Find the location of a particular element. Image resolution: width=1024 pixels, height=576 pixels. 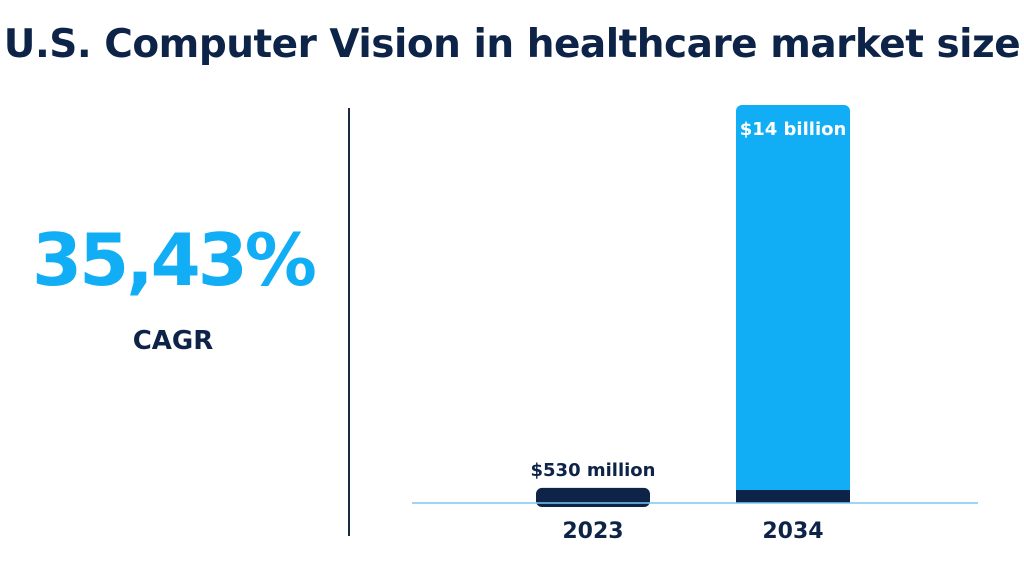

cagr-label: CAGR is located at coordinates (173, 341).